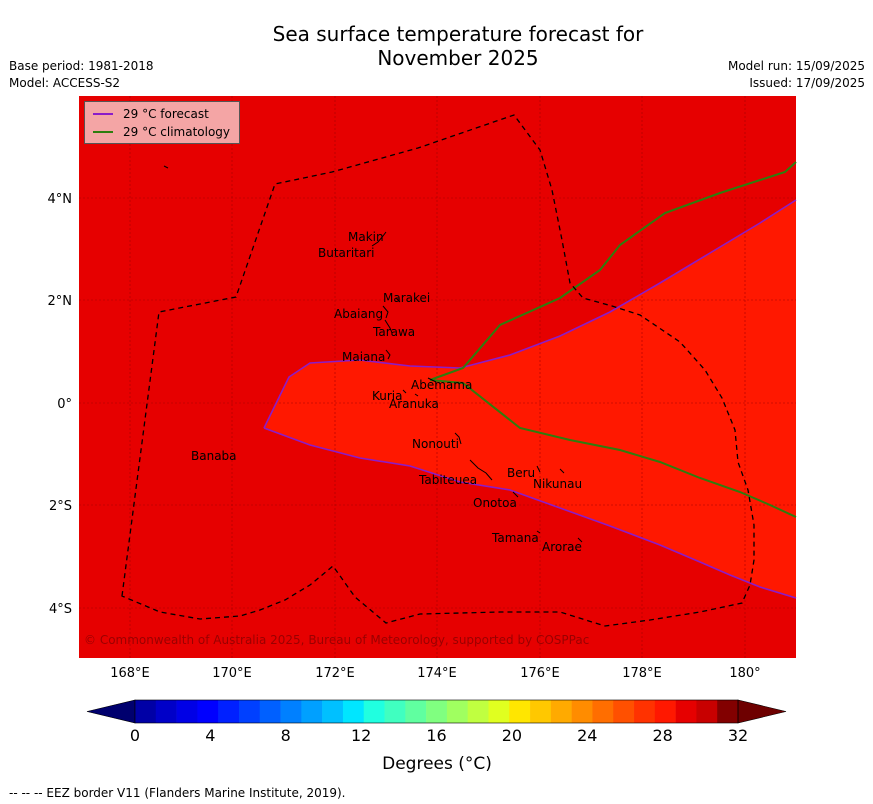 This screenshot has width=873, height=804. I want to click on lon-tick-label: 168°E, so click(130, 673).